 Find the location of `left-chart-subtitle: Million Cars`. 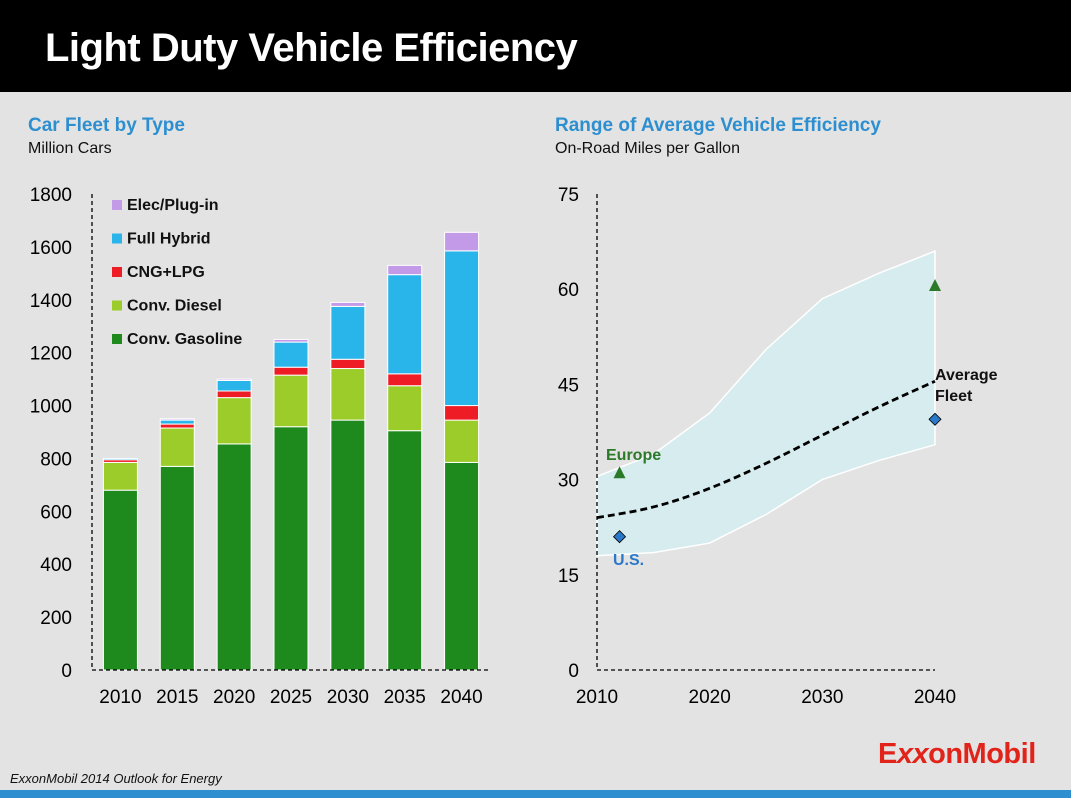

left-chart-subtitle: Million Cars is located at coordinates (70, 148).